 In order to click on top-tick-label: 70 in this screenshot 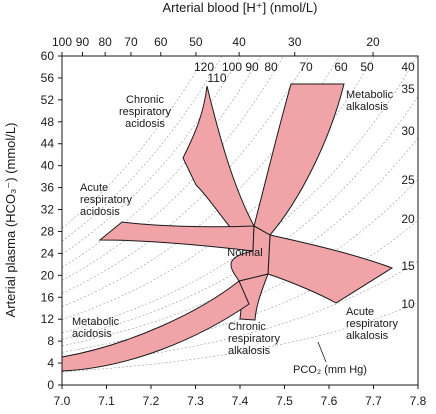, I will do `click(131, 42)`.